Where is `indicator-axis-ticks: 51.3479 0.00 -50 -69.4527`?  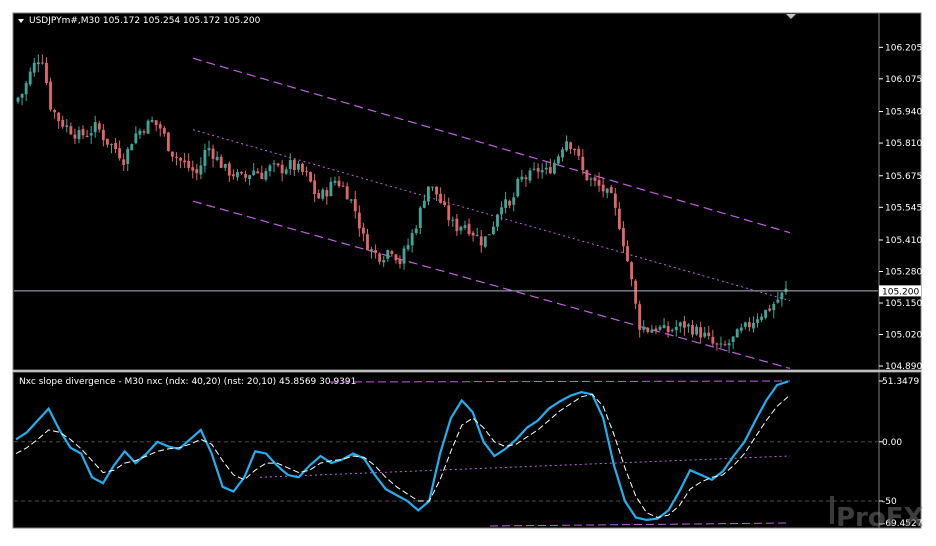
indicator-axis-ticks: 51.3479 0.00 -50 -69.4527 is located at coordinates (900, 453).